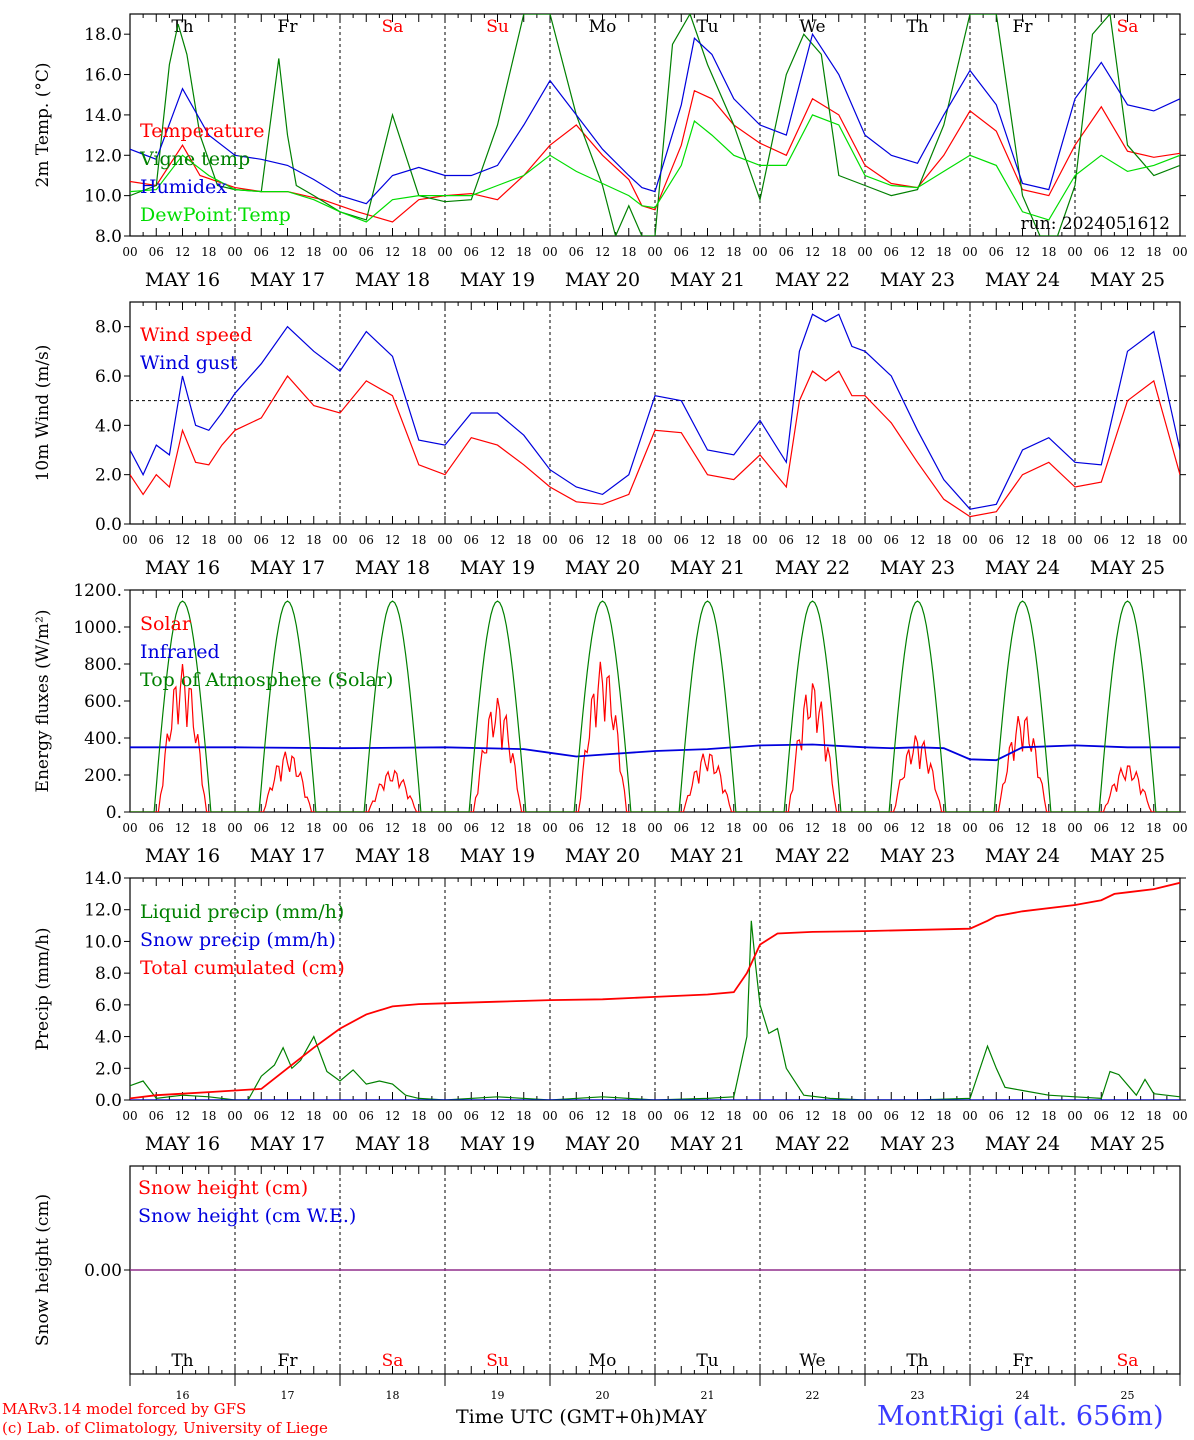 Image resolution: width=1194 pixels, height=1440 pixels. What do you see at coordinates (182, 27) in the screenshot?
I see `weekday-label: Th` at bounding box center [182, 27].